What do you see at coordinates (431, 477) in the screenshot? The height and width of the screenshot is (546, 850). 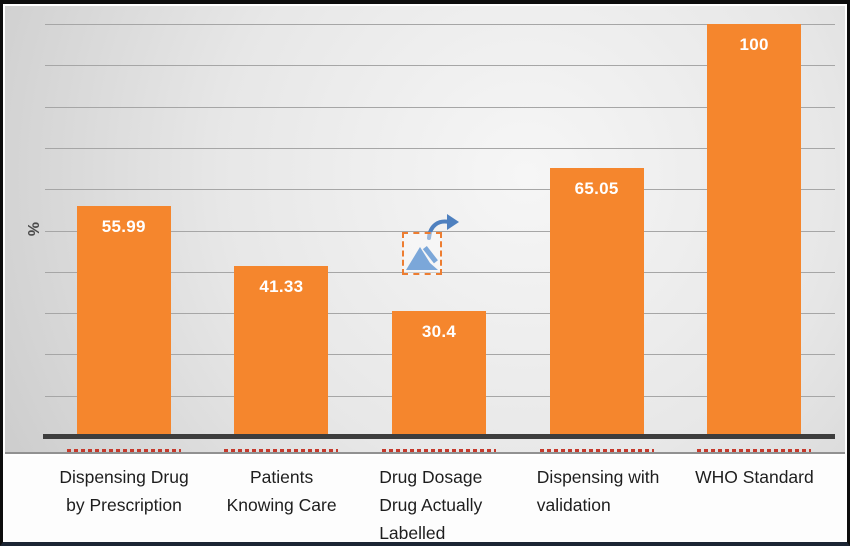 I see `category-label-line: Drug Dosage` at bounding box center [431, 477].